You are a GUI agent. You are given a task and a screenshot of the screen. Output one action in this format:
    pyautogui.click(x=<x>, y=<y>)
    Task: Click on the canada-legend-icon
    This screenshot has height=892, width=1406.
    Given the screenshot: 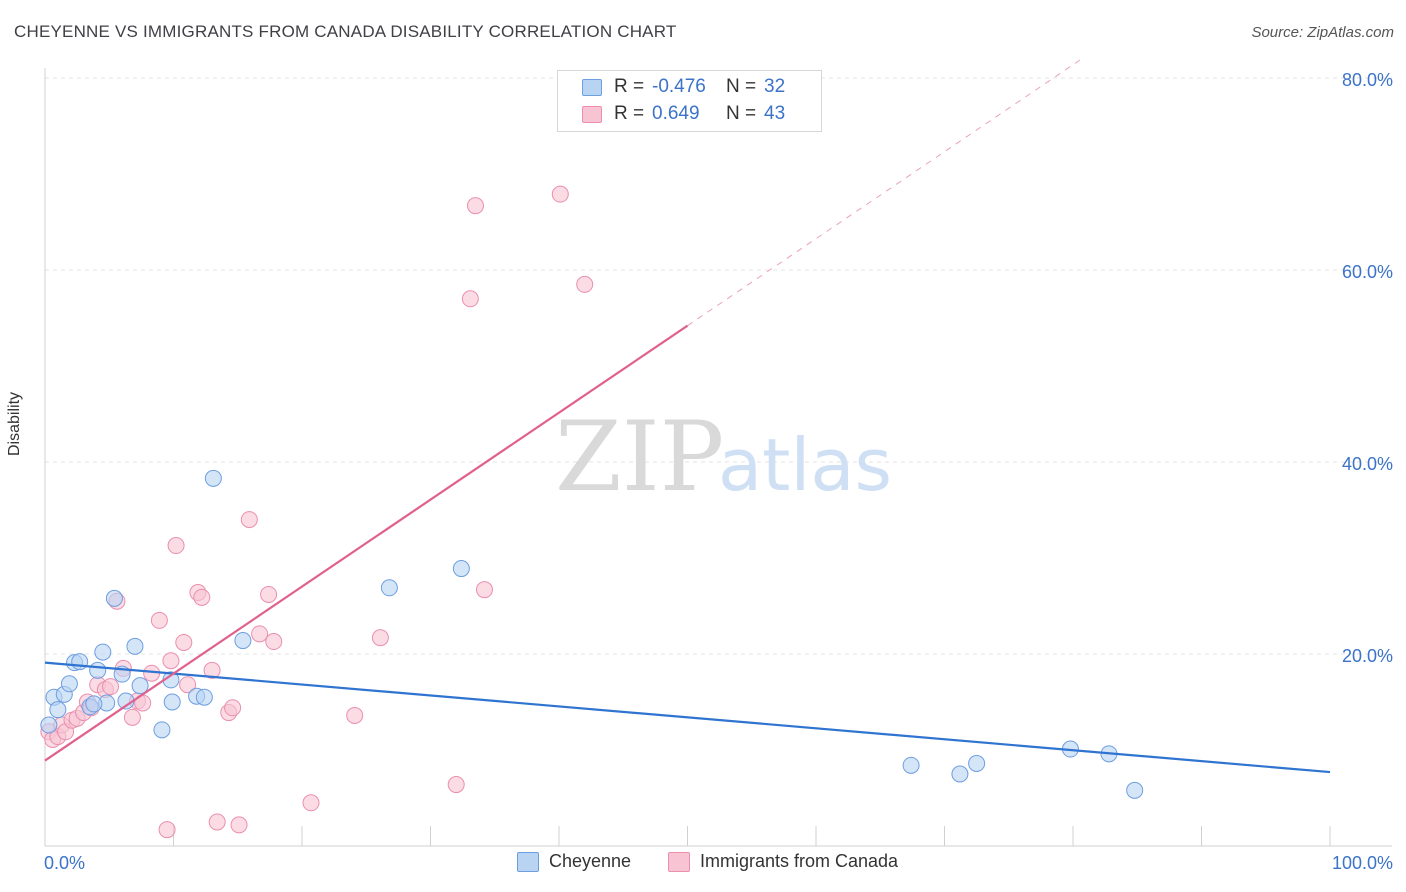 What is the action you would take?
    pyautogui.click(x=679, y=861)
    